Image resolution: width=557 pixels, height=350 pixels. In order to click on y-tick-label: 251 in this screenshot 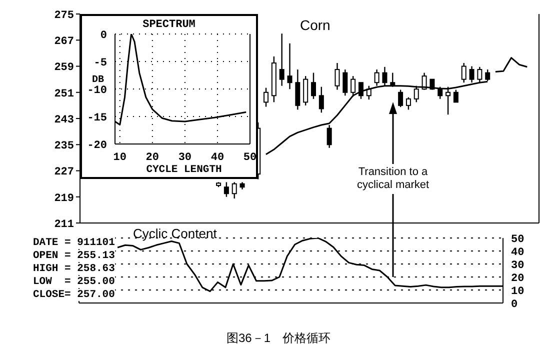, I will do `click(64, 94)`.